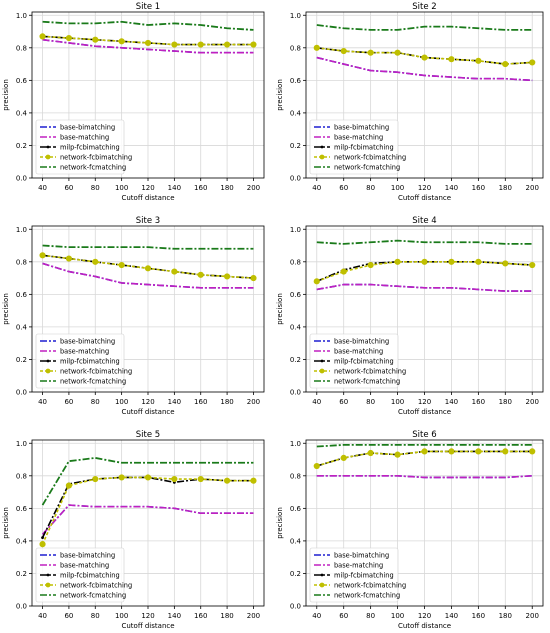 Image resolution: width=550 pixels, height=633 pixels. What do you see at coordinates (354, 147) in the screenshot?
I see `legend-box` at bounding box center [354, 147].